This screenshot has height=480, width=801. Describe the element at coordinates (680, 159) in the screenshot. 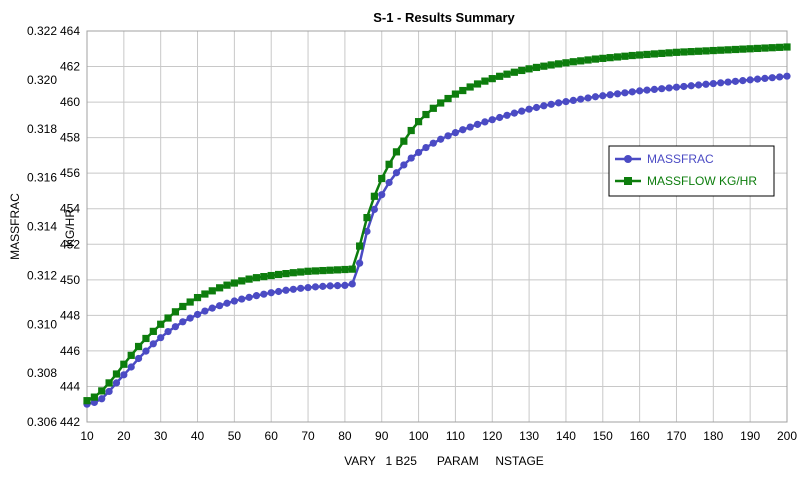

I see `legend-label: MASSFRAC` at that location.